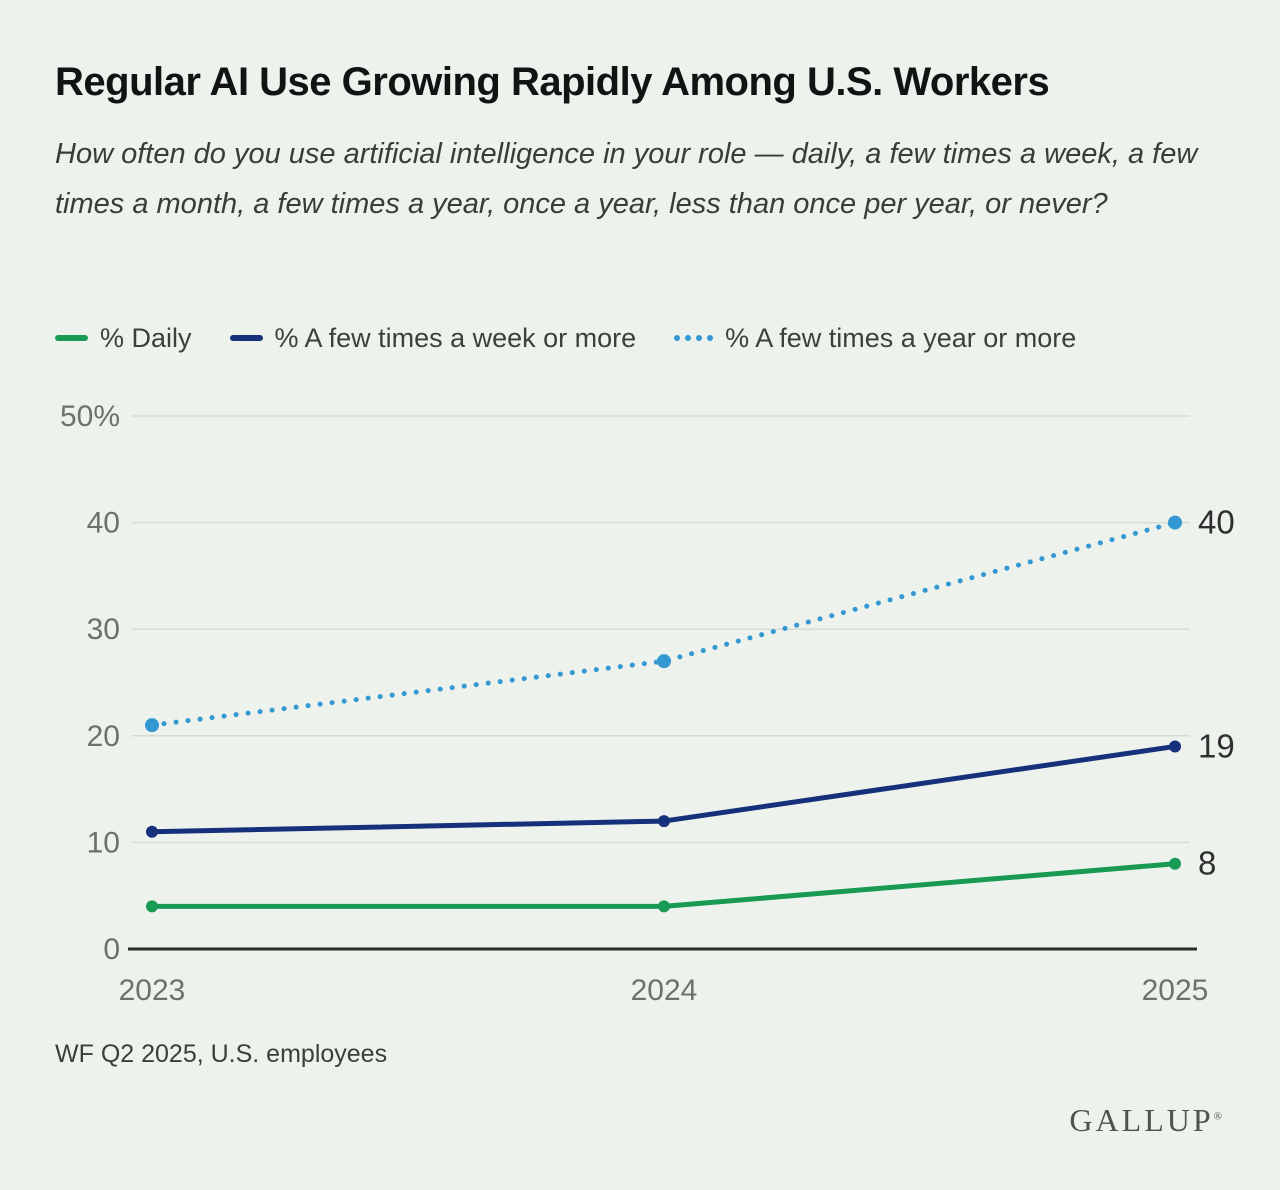 Image resolution: width=1280 pixels, height=1190 pixels. What do you see at coordinates (1216, 522) in the screenshot?
I see `end-value-label-40: 40` at bounding box center [1216, 522].